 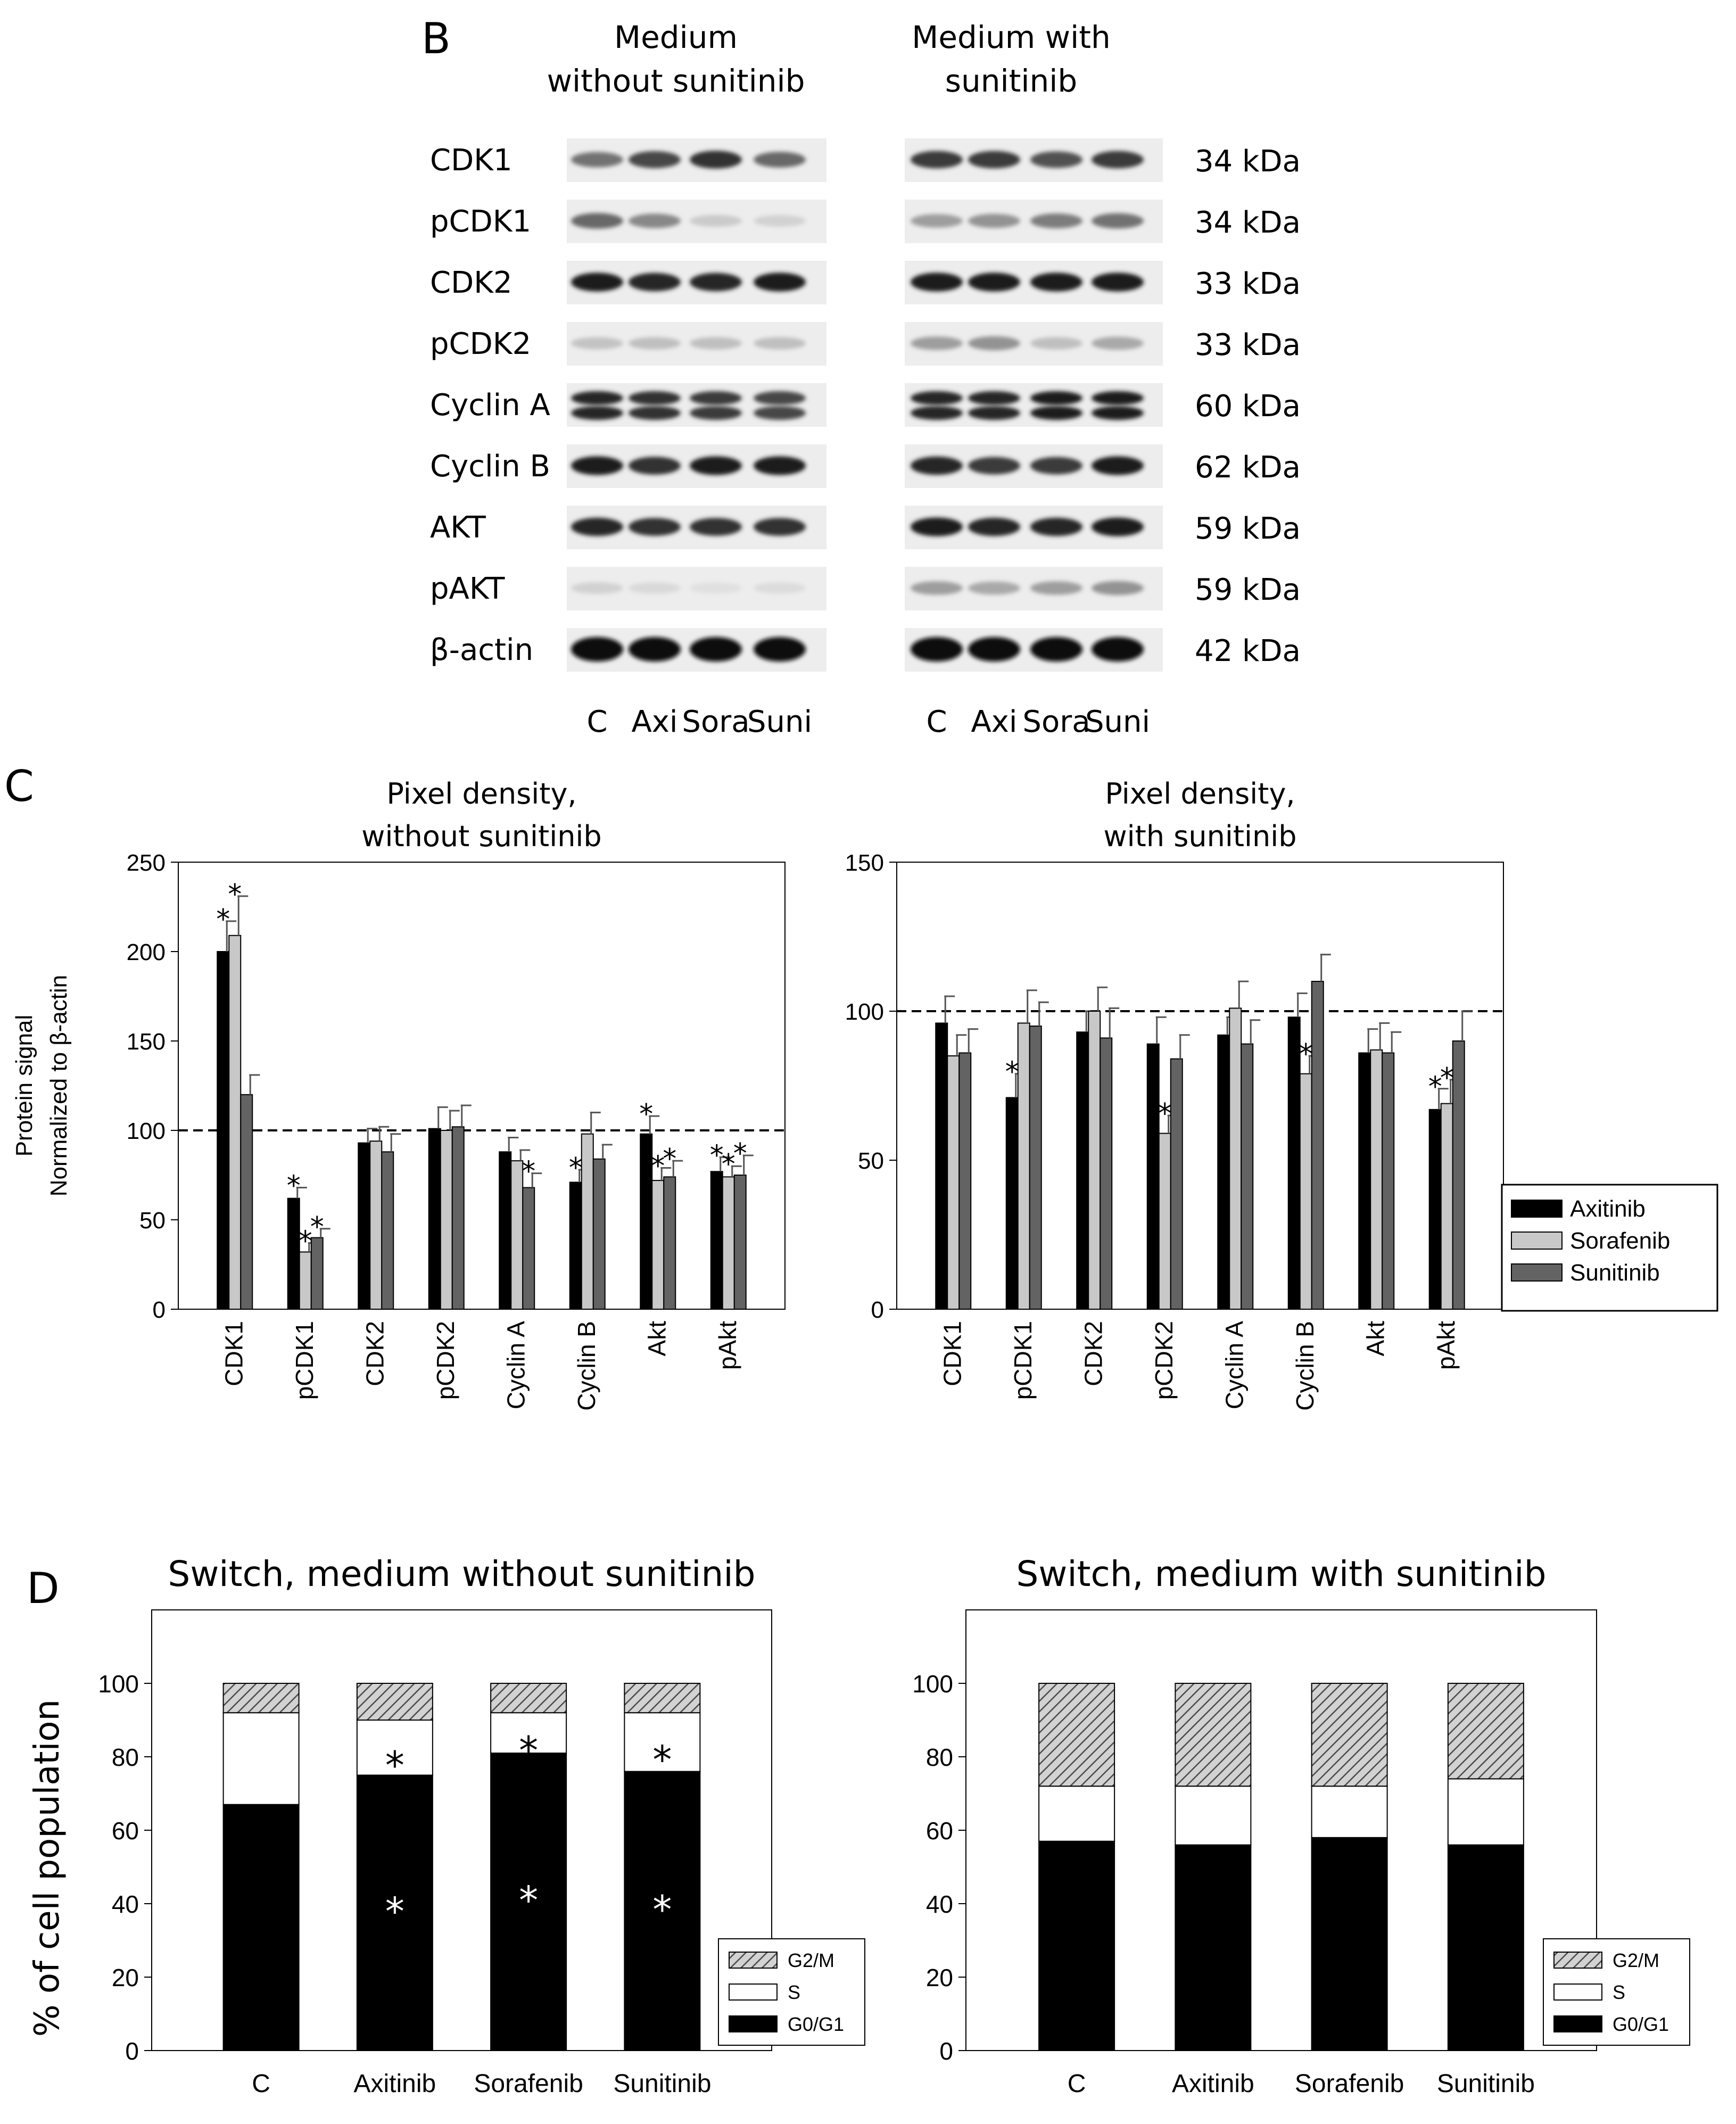 I want to click on chart-title: Pixel density,, so click(x=1200, y=794).